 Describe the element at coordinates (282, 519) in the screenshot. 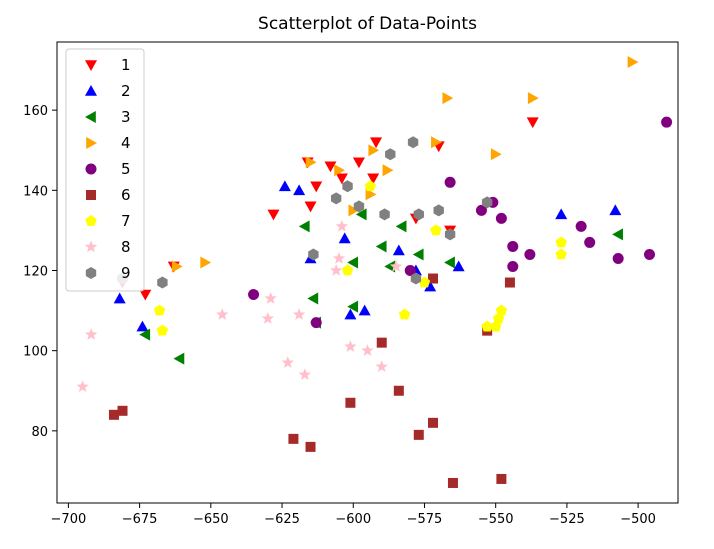

I see `x-tick-label: −625` at that location.